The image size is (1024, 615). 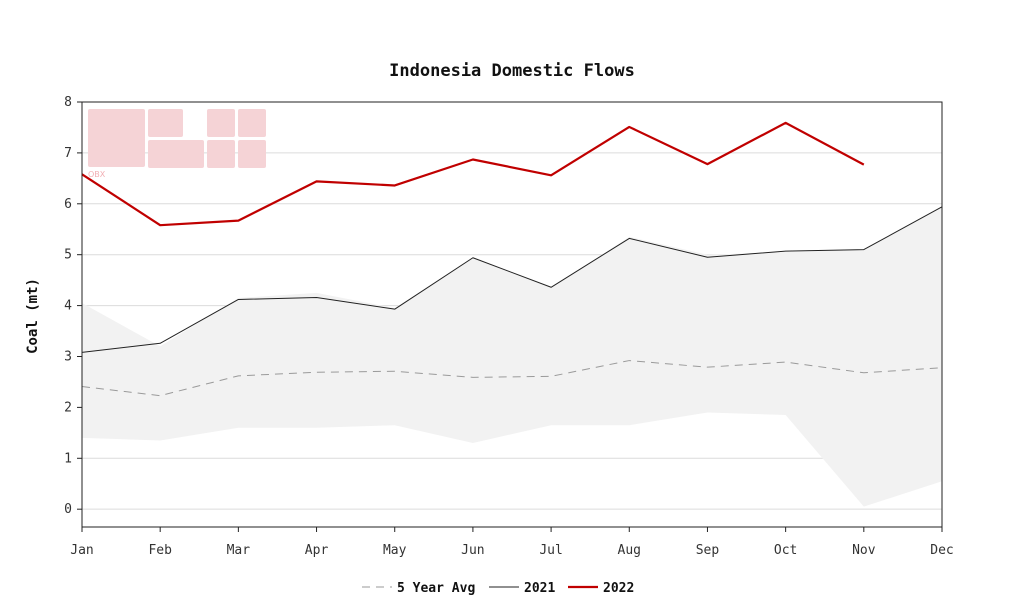 What do you see at coordinates (941, 550) in the screenshot?
I see `x-tick-label: Dec` at bounding box center [941, 550].